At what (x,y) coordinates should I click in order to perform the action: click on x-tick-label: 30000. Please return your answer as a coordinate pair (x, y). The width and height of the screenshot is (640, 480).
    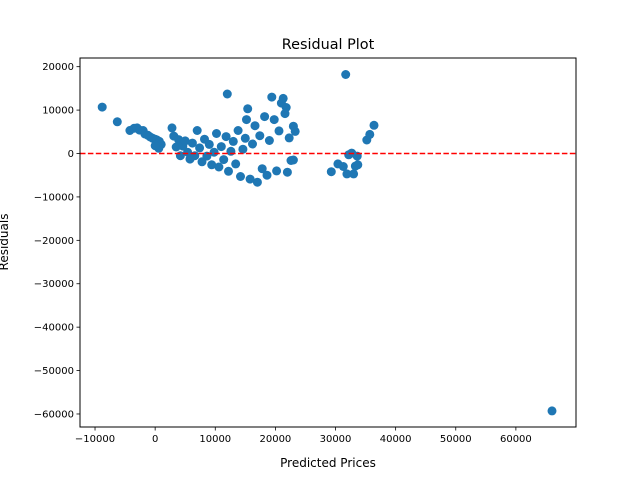
    Looking at the image, I should click on (336, 439).